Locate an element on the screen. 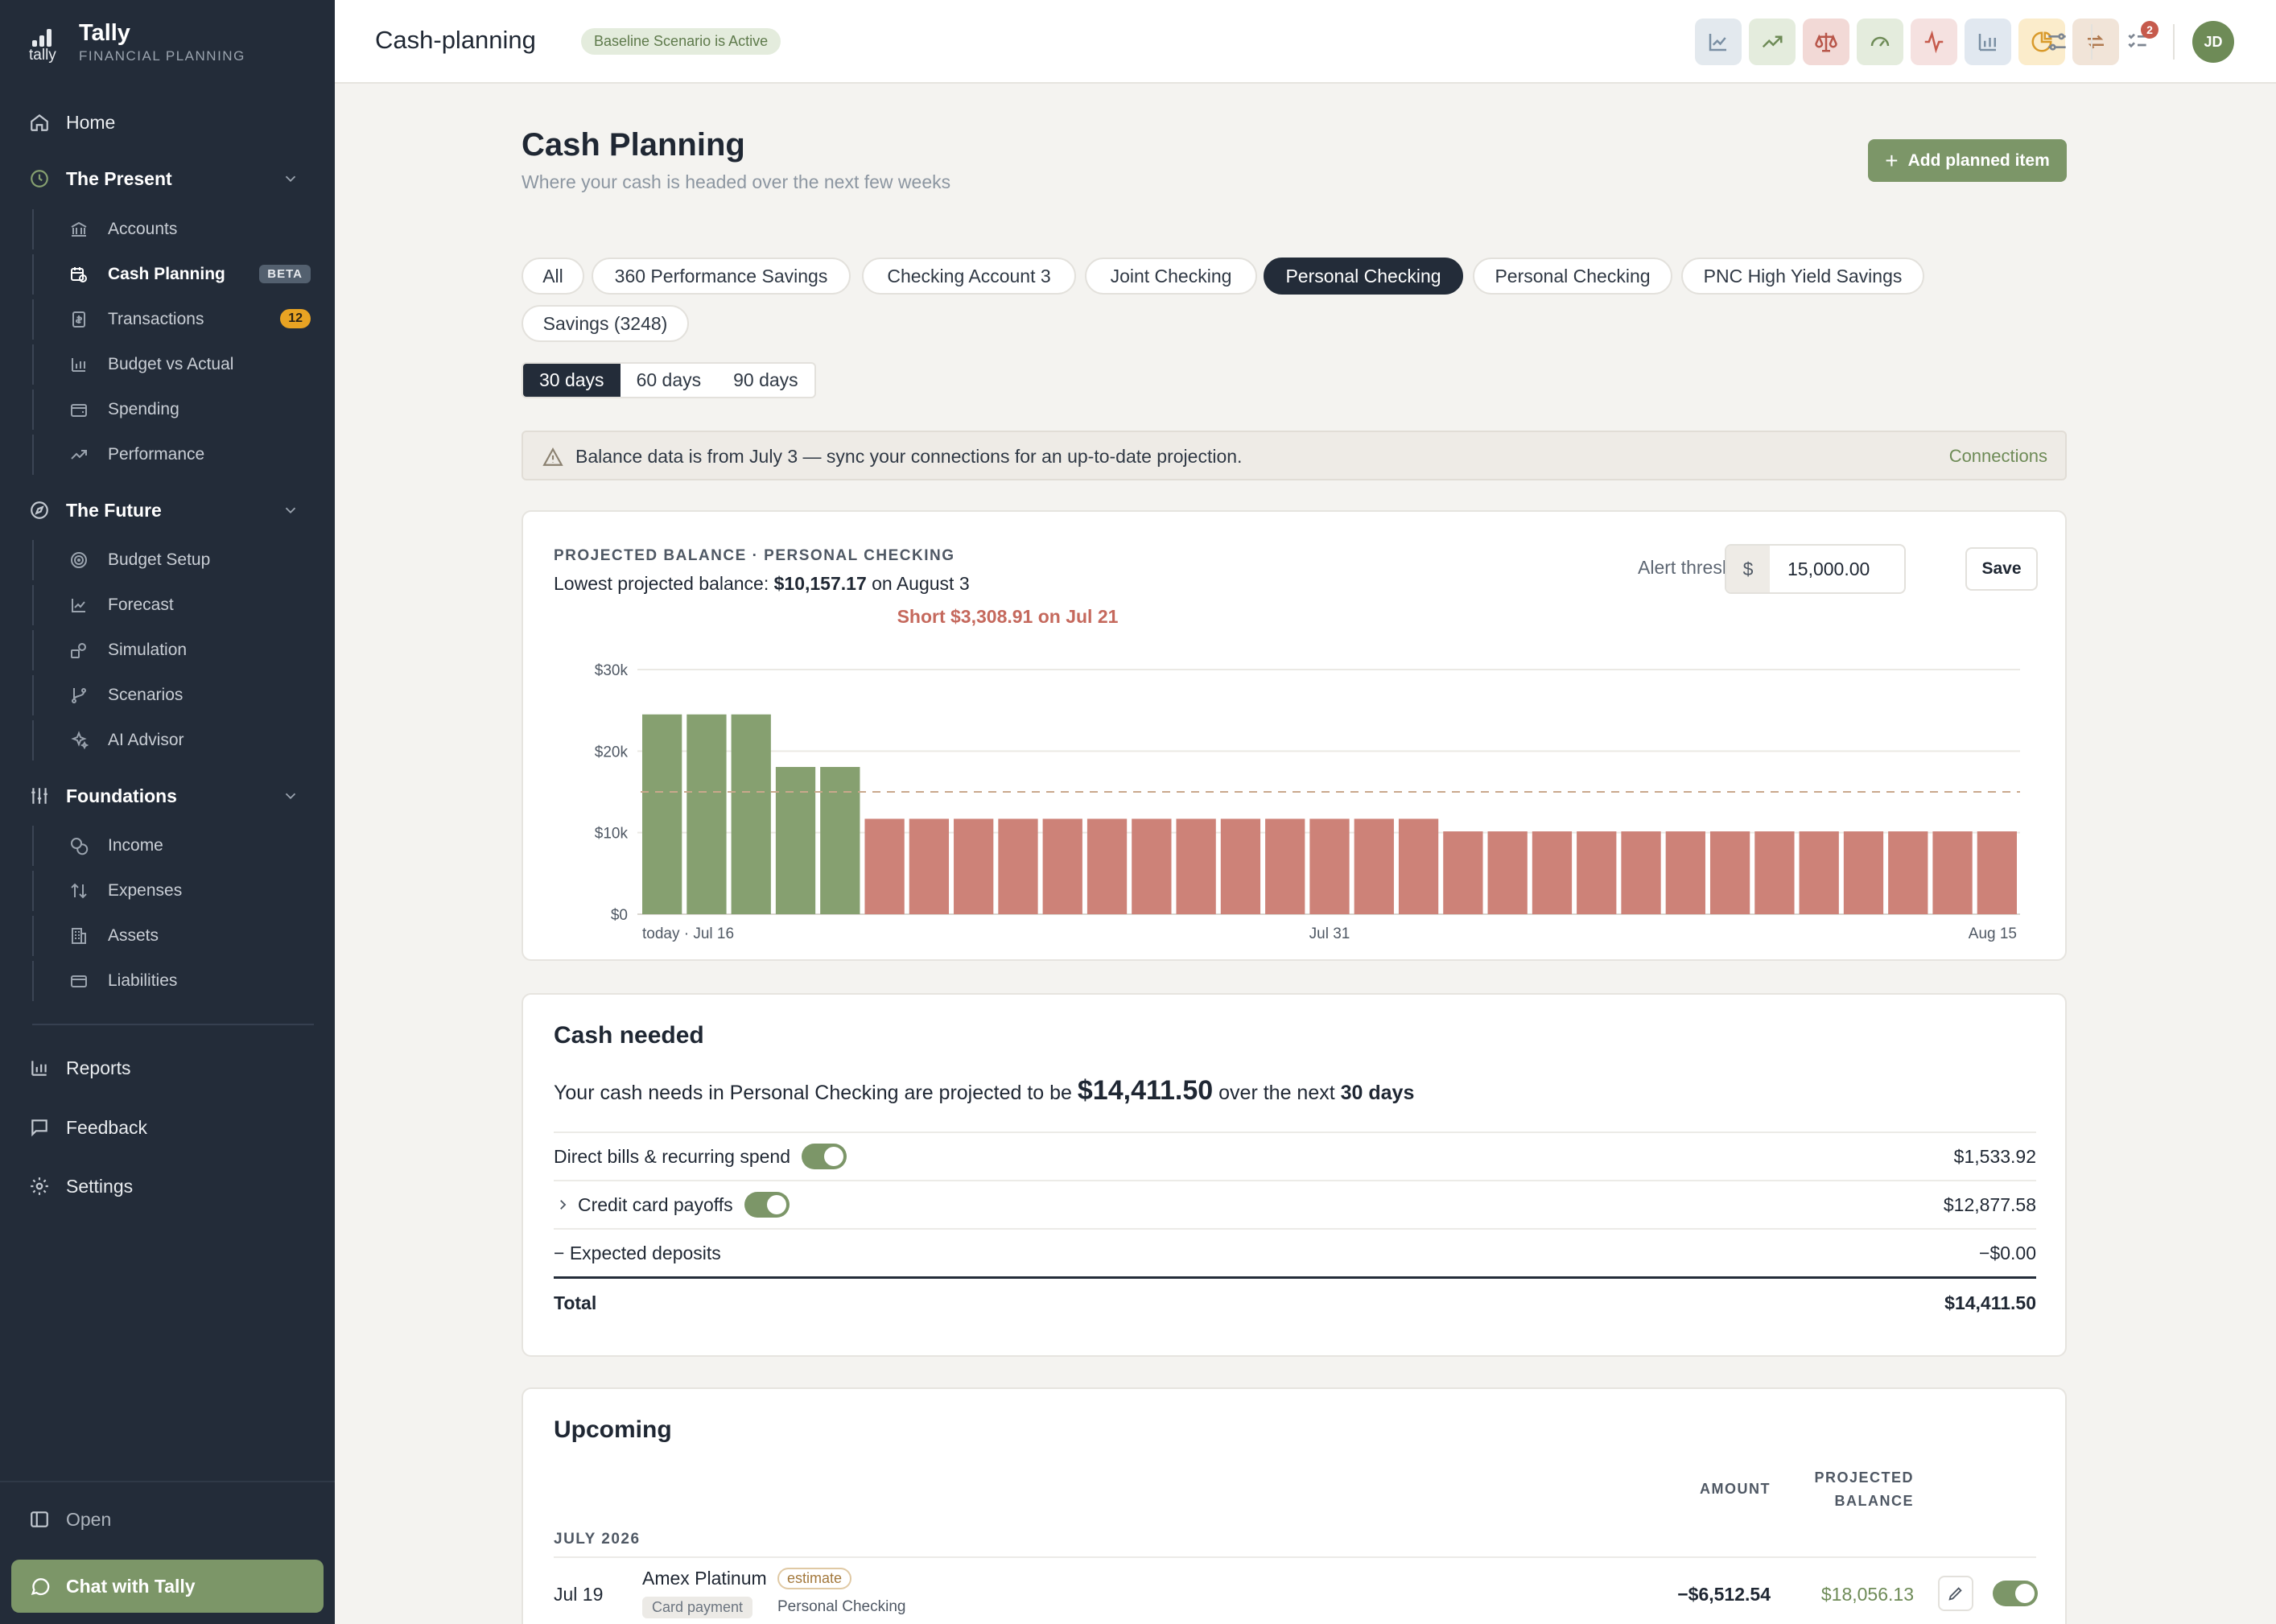 This screenshot has width=2276, height=1624. sidebar-item-expenses: Expenses is located at coordinates (178, 891).